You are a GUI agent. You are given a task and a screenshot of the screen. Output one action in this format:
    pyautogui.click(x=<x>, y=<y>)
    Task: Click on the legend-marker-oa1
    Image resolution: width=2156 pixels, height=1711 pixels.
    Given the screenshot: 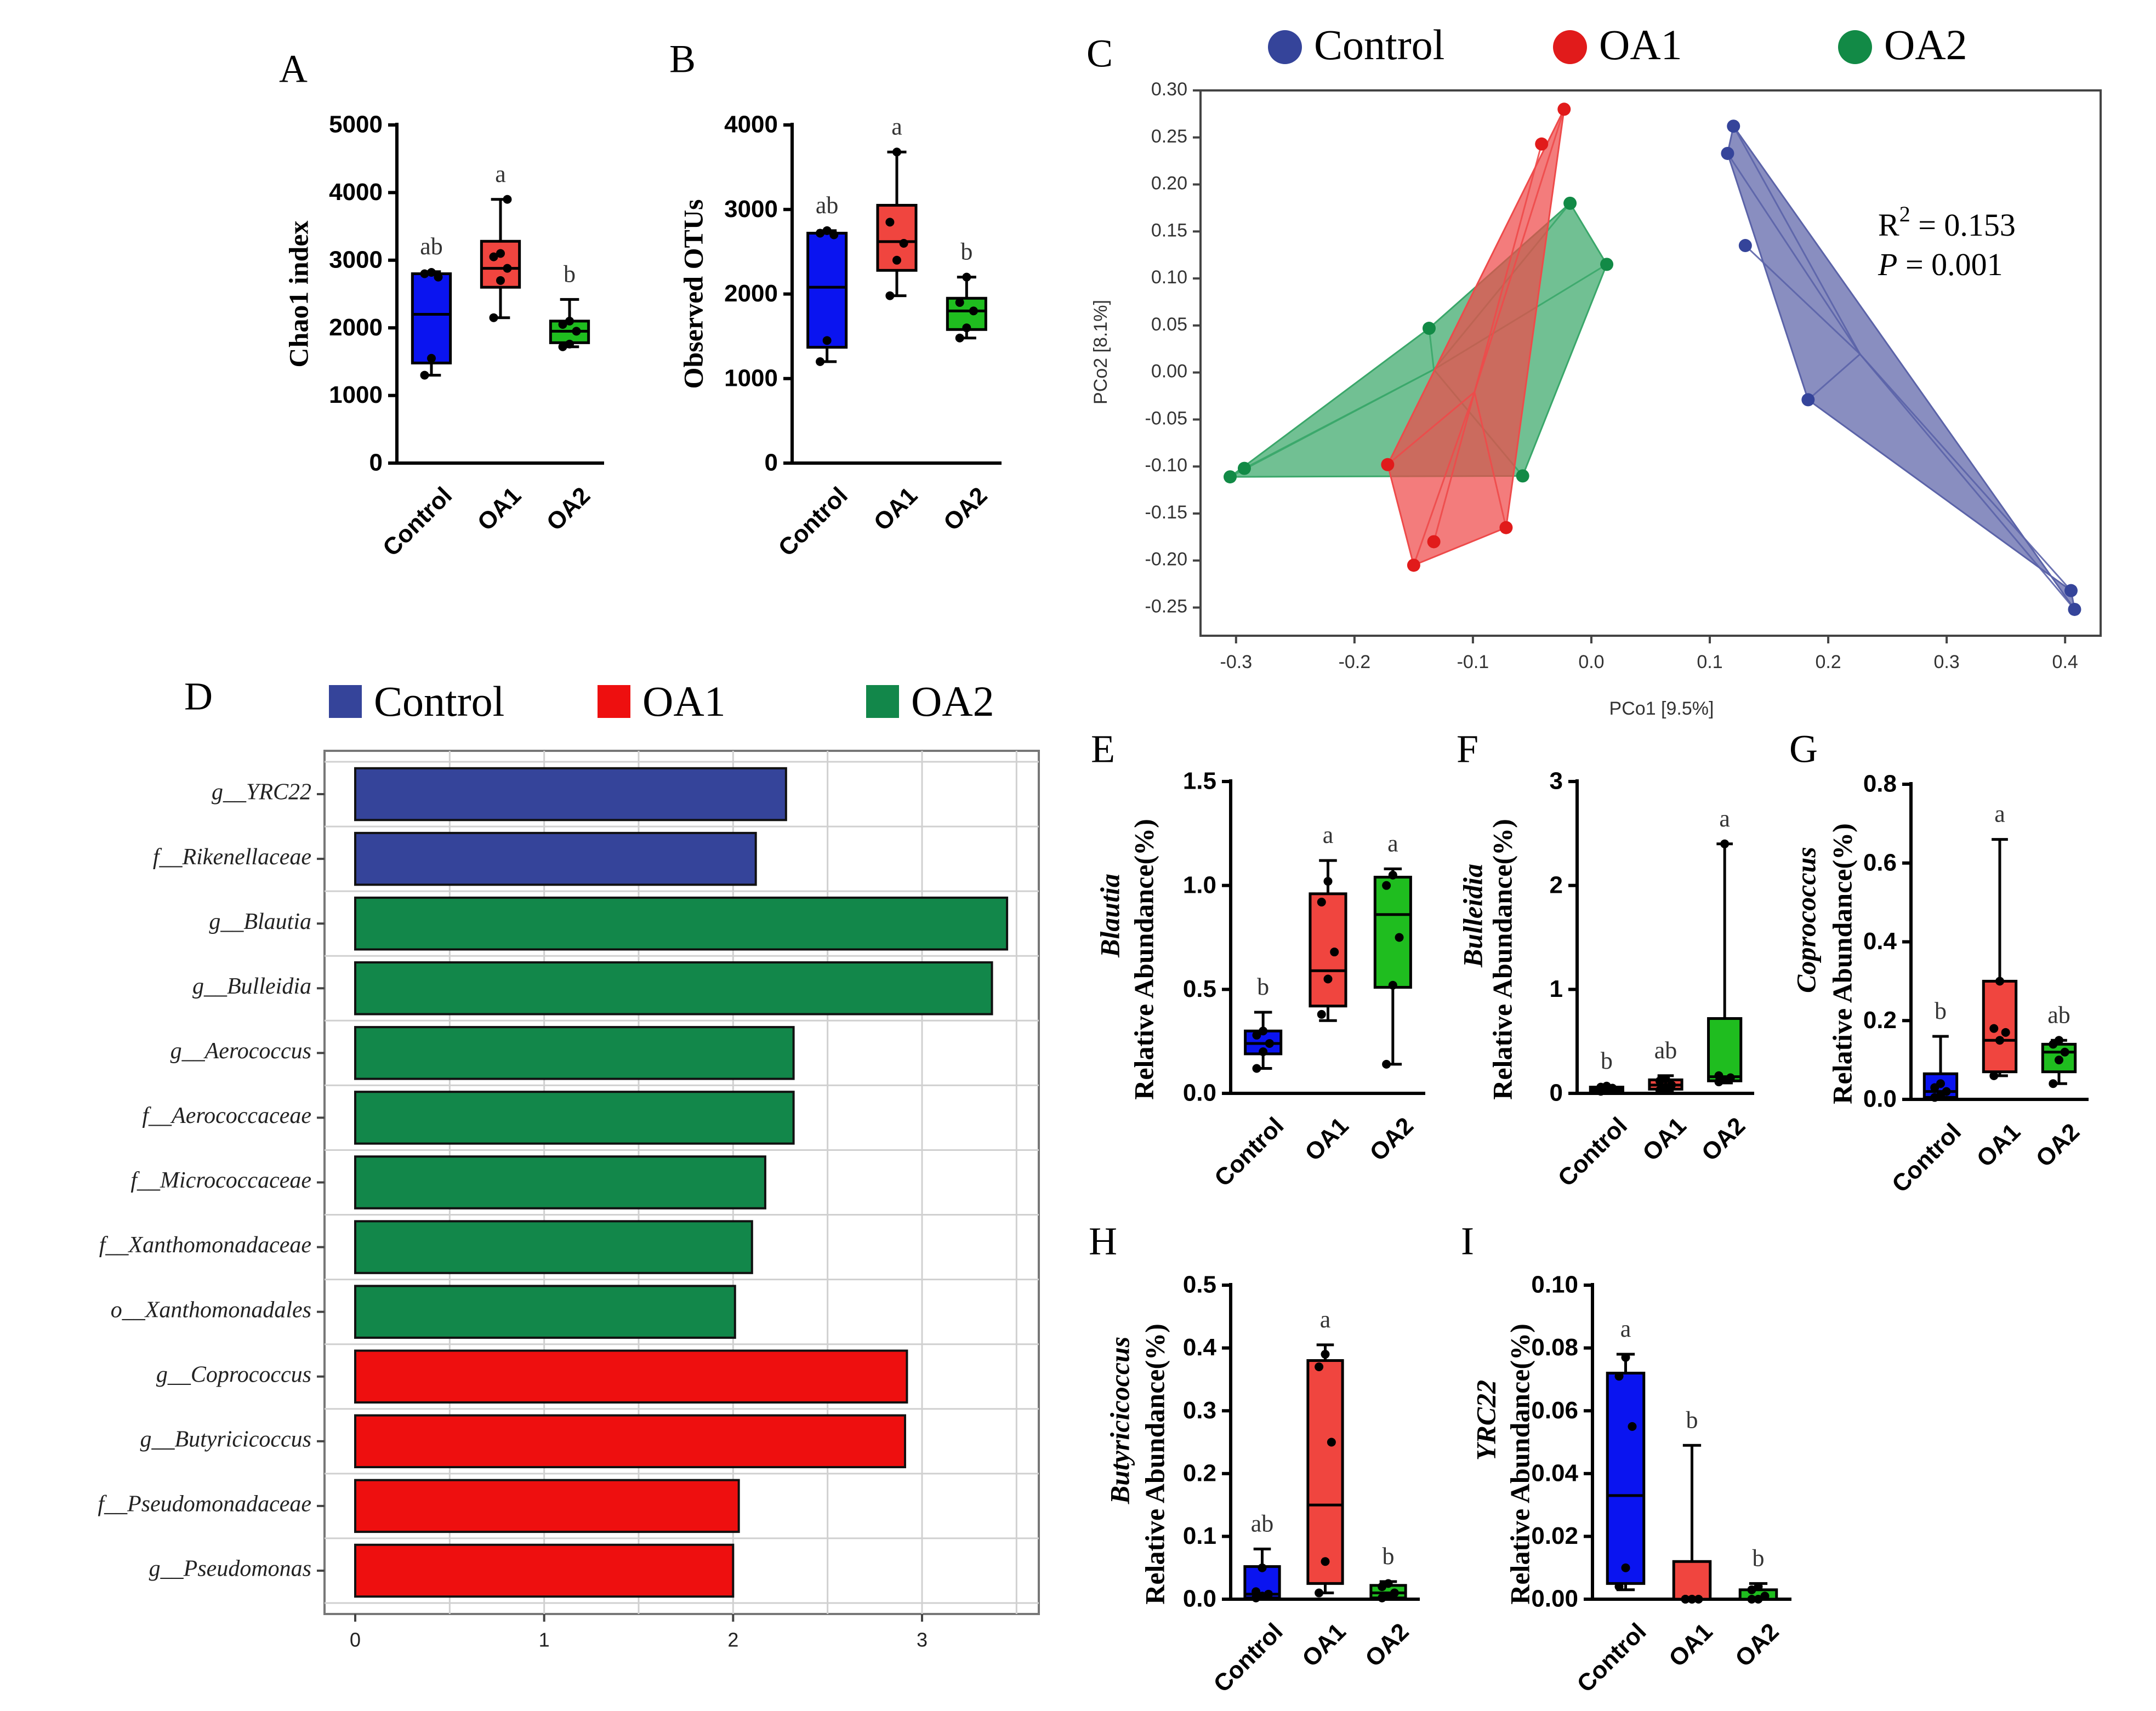 What is the action you would take?
    pyautogui.click(x=1570, y=47)
    